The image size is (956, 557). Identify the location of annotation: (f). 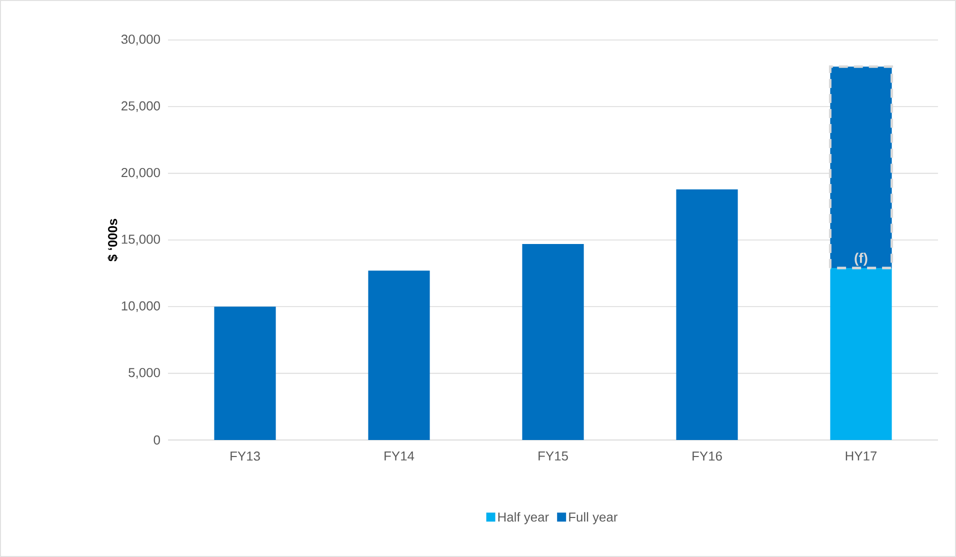
(861, 259).